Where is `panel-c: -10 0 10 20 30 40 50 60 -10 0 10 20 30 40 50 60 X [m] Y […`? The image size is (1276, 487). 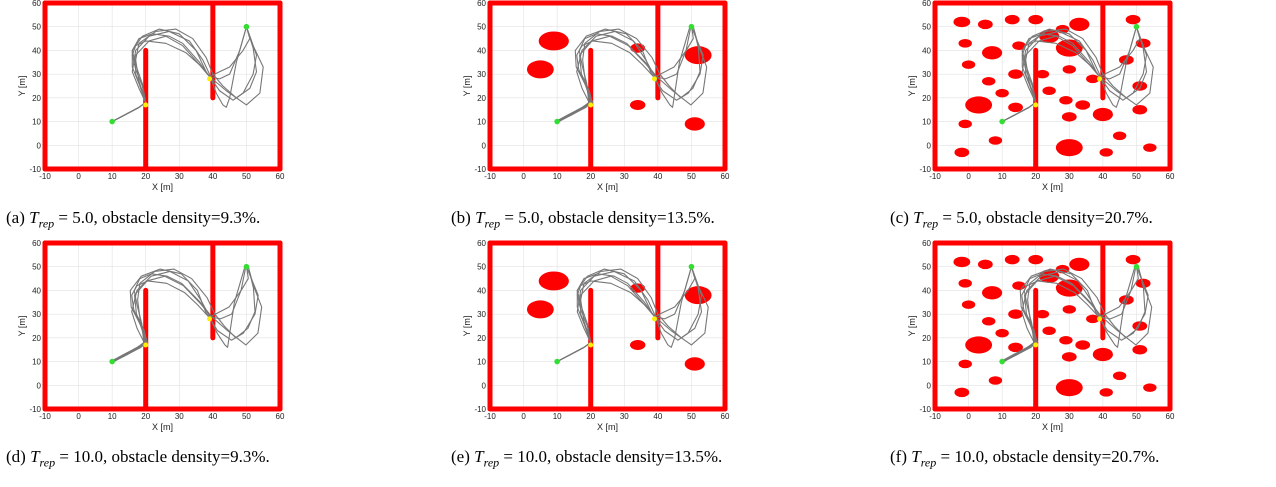
panel-c: -10 0 10 20 30 40 50 60 -10 0 10 20 30 40 50 60 X [m] Y [… is located at coordinates (1050, 100).